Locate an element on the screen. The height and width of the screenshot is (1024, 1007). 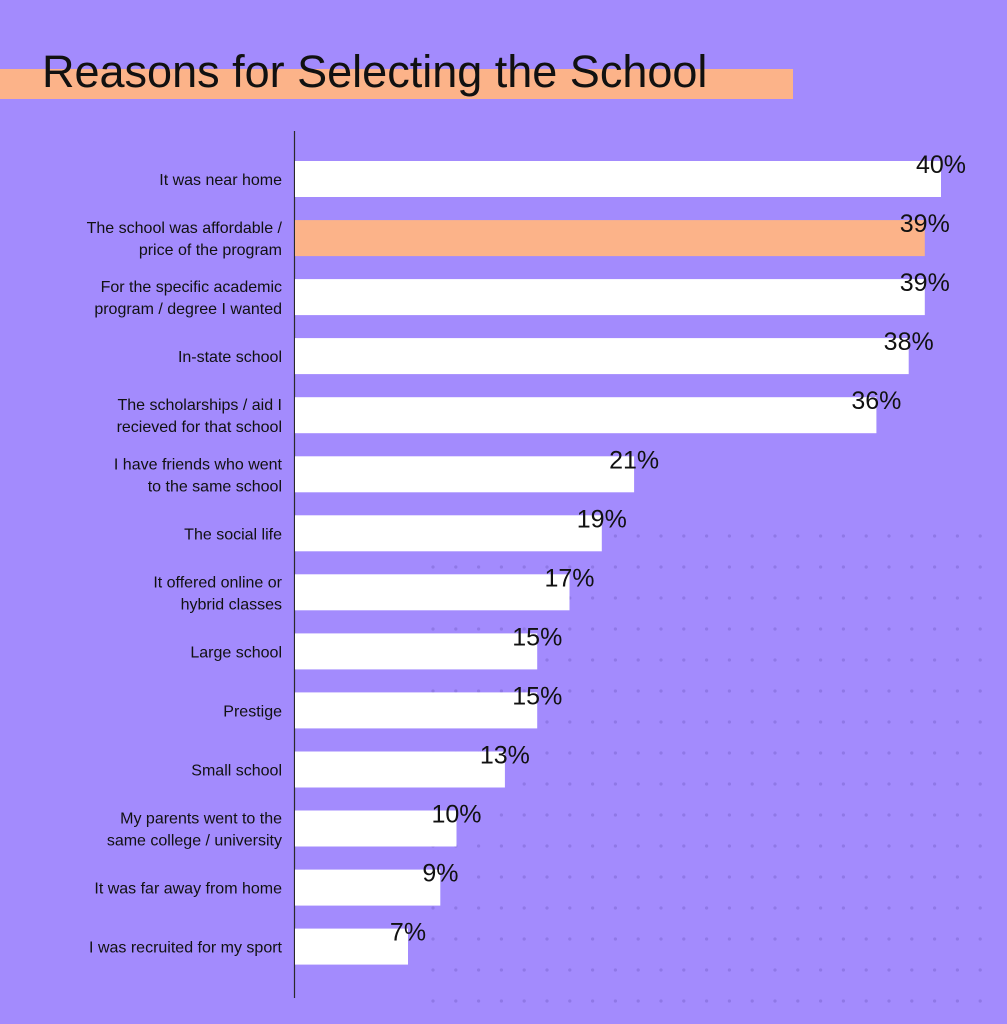
category-label: I have friends who went is located at coordinates (198, 464).